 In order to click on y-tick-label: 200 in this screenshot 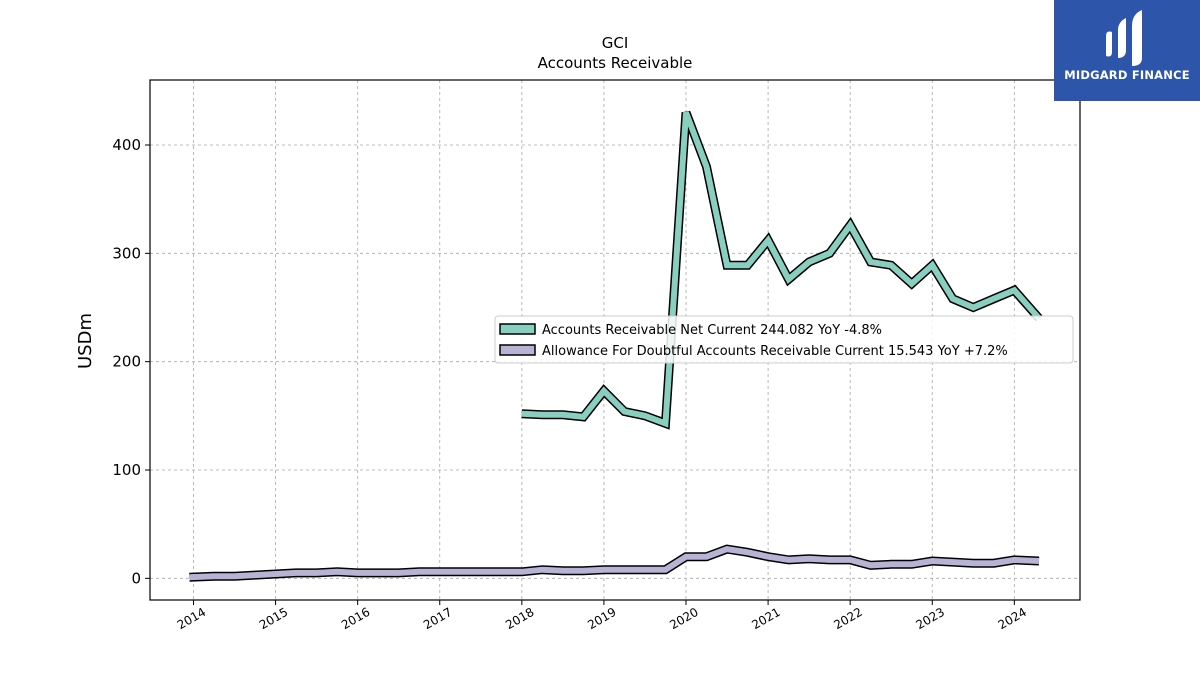, I will do `click(126, 362)`.